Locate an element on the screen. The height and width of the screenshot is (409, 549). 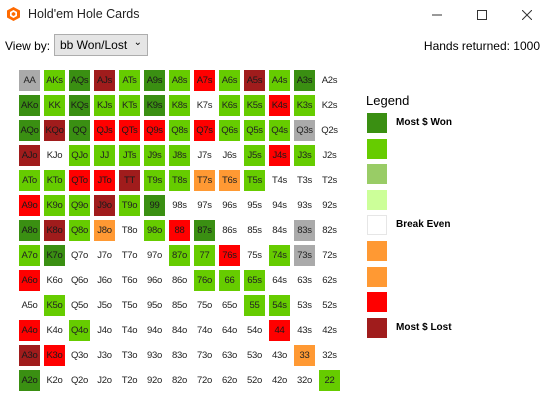
hand-cell-QJo: QJo is located at coordinates (79, 155).